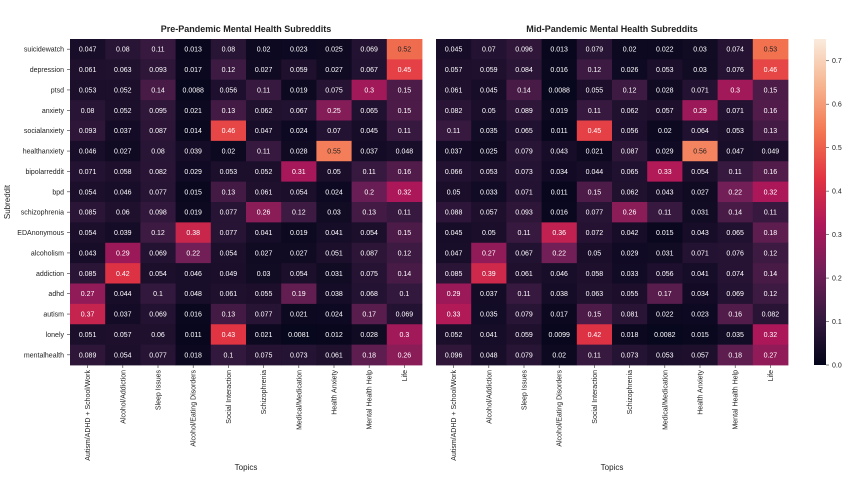 Image resolution: width=850 pixels, height=483 pixels. I want to click on cell-value-label: 0.29, so click(454, 294).